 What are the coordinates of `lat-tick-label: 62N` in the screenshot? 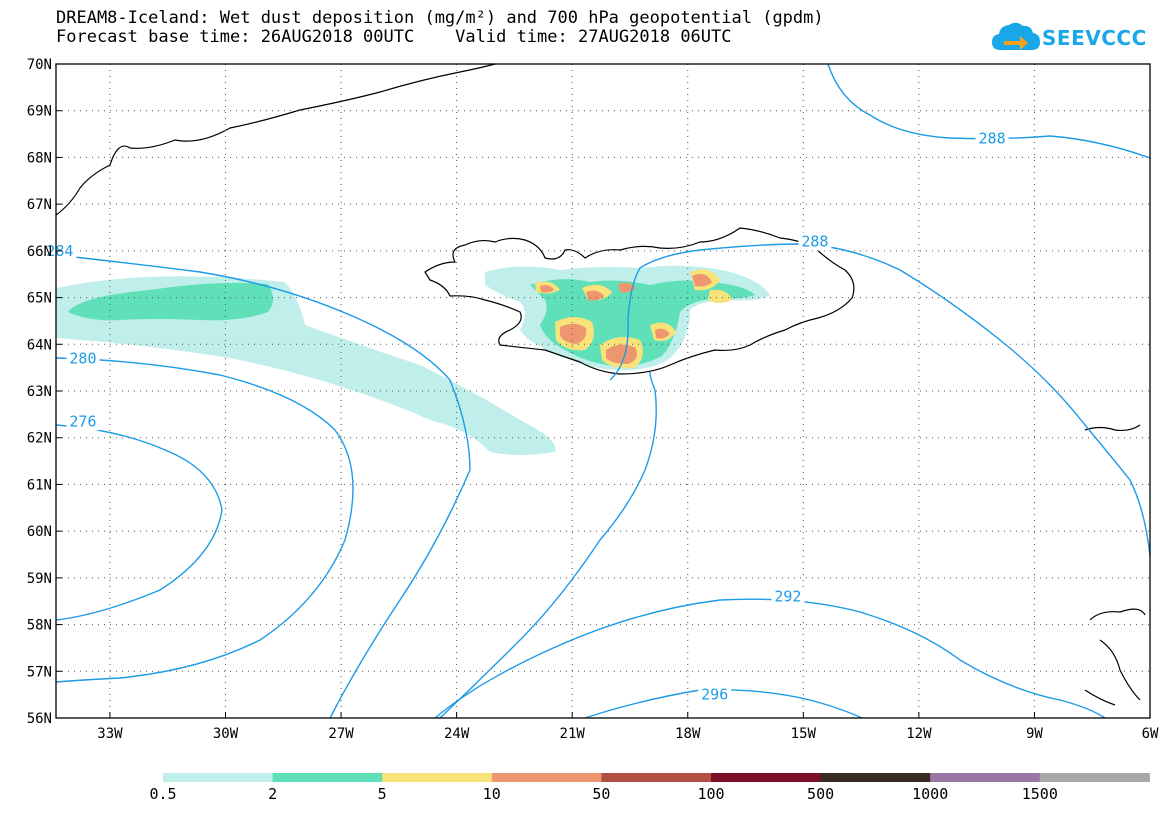 It's located at (39, 439).